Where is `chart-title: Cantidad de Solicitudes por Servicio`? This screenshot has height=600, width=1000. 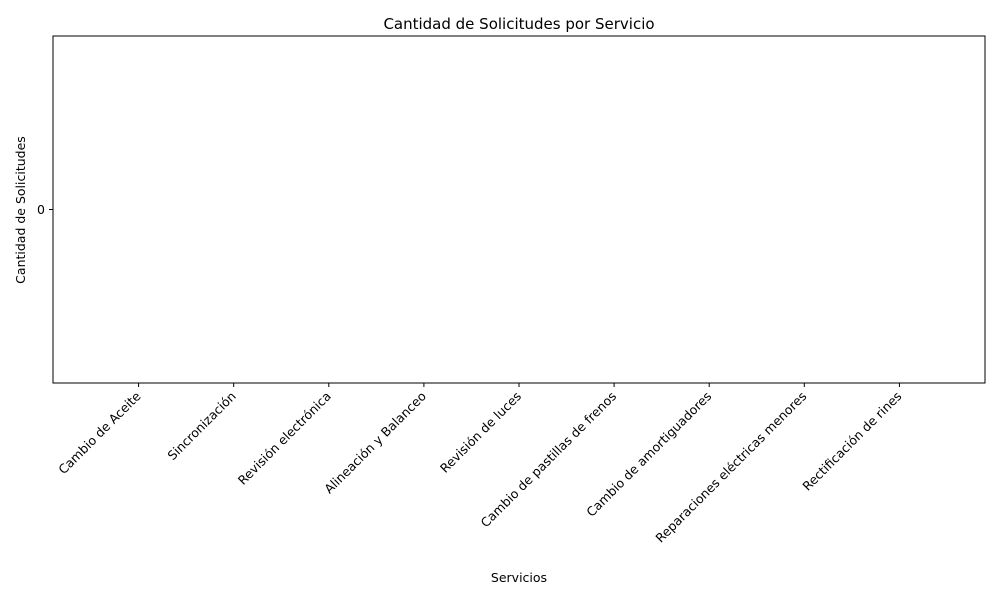
chart-title: Cantidad de Solicitudes por Servicio is located at coordinates (518, 24).